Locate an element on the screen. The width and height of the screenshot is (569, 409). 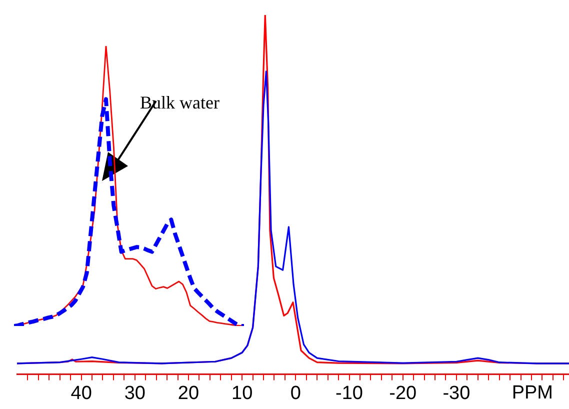
x-tick-label: 30 is located at coordinates (135, 393).